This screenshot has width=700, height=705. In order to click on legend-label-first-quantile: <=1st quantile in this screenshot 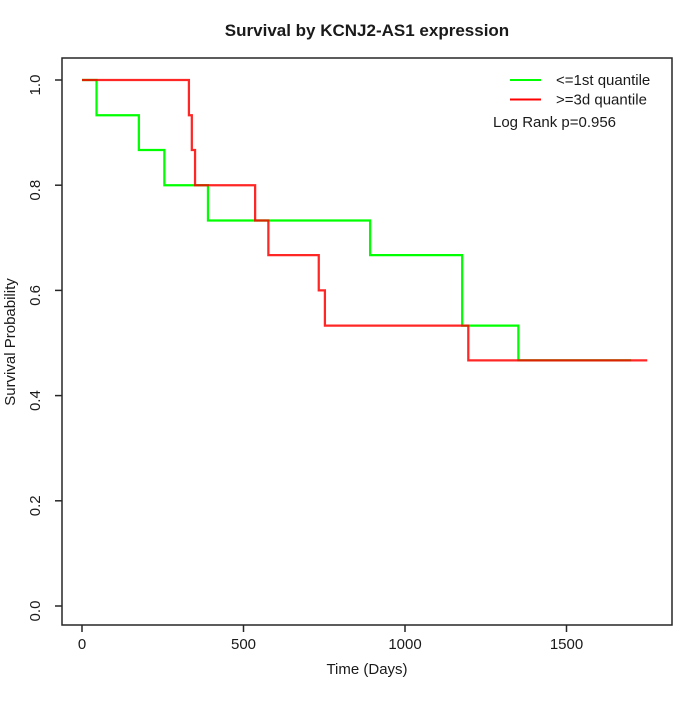, I will do `click(603, 80)`.